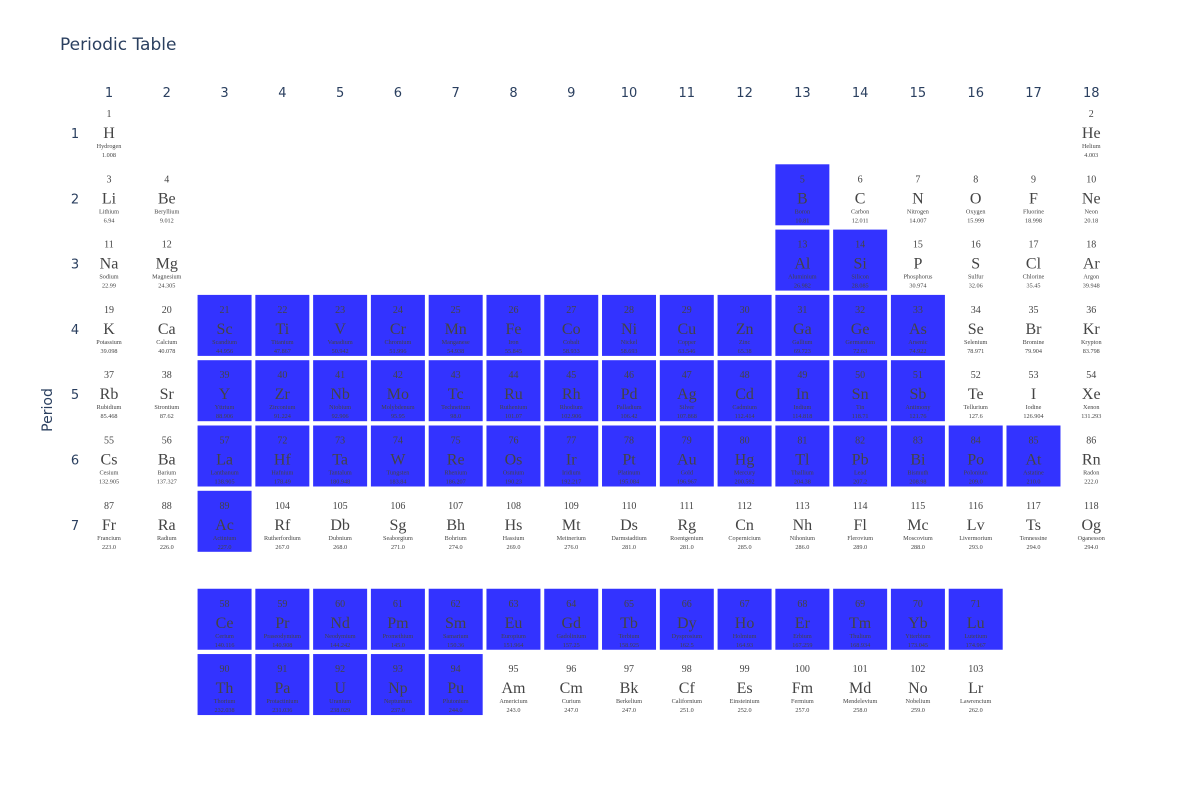 The image size is (1200, 800). What do you see at coordinates (802, 482) in the screenshot?
I see `atomic-mass: 204.38` at bounding box center [802, 482].